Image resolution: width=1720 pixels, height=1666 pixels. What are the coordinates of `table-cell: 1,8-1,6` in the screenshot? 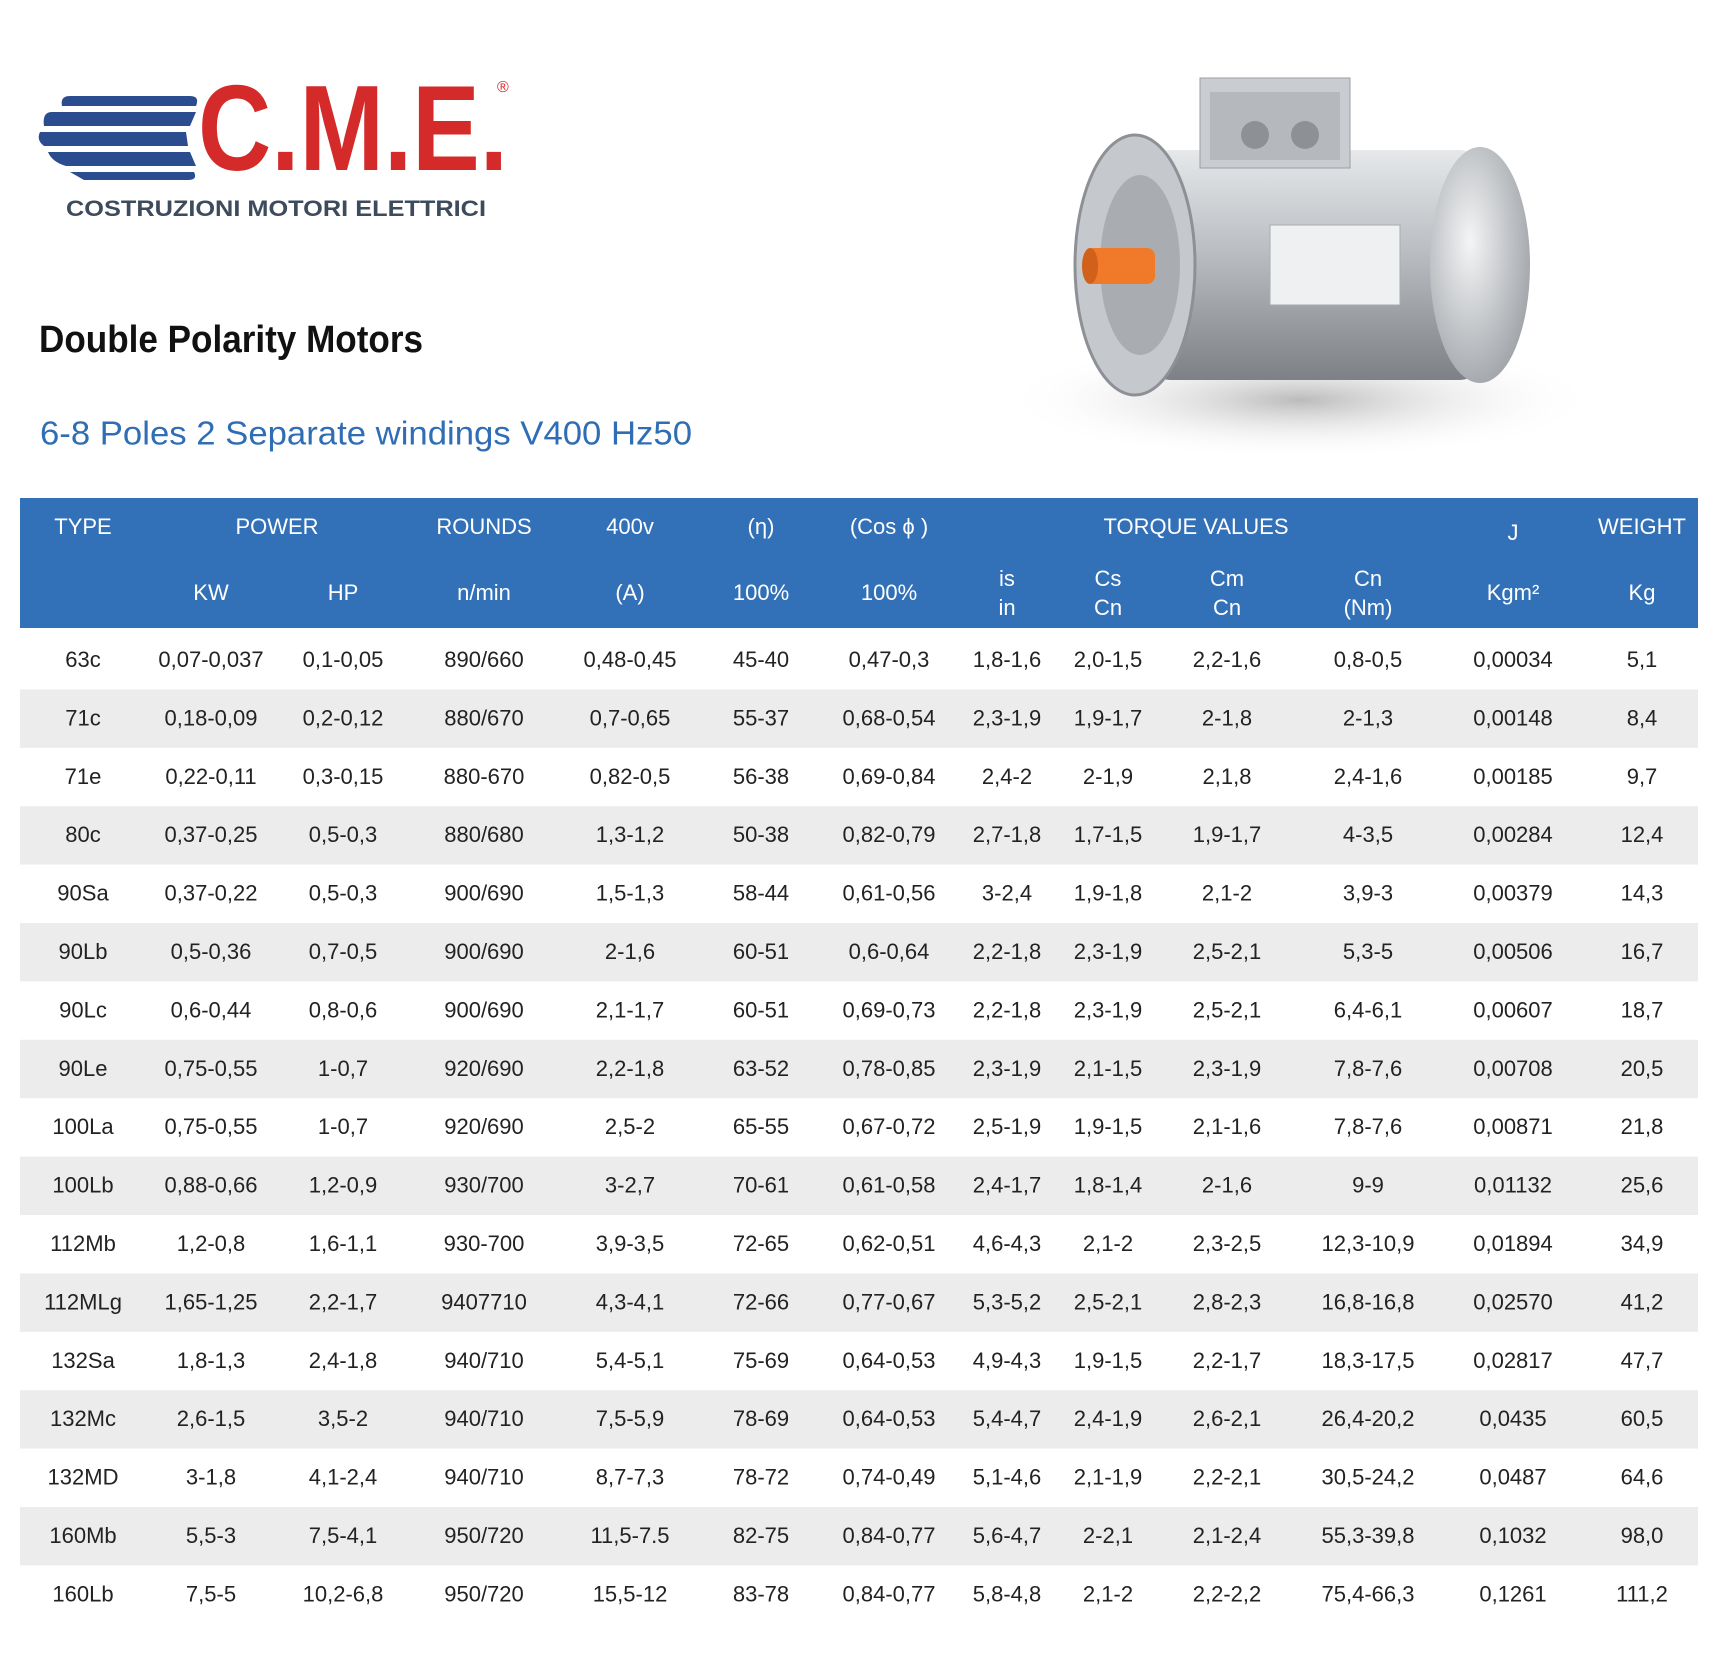 It's located at (1007, 659).